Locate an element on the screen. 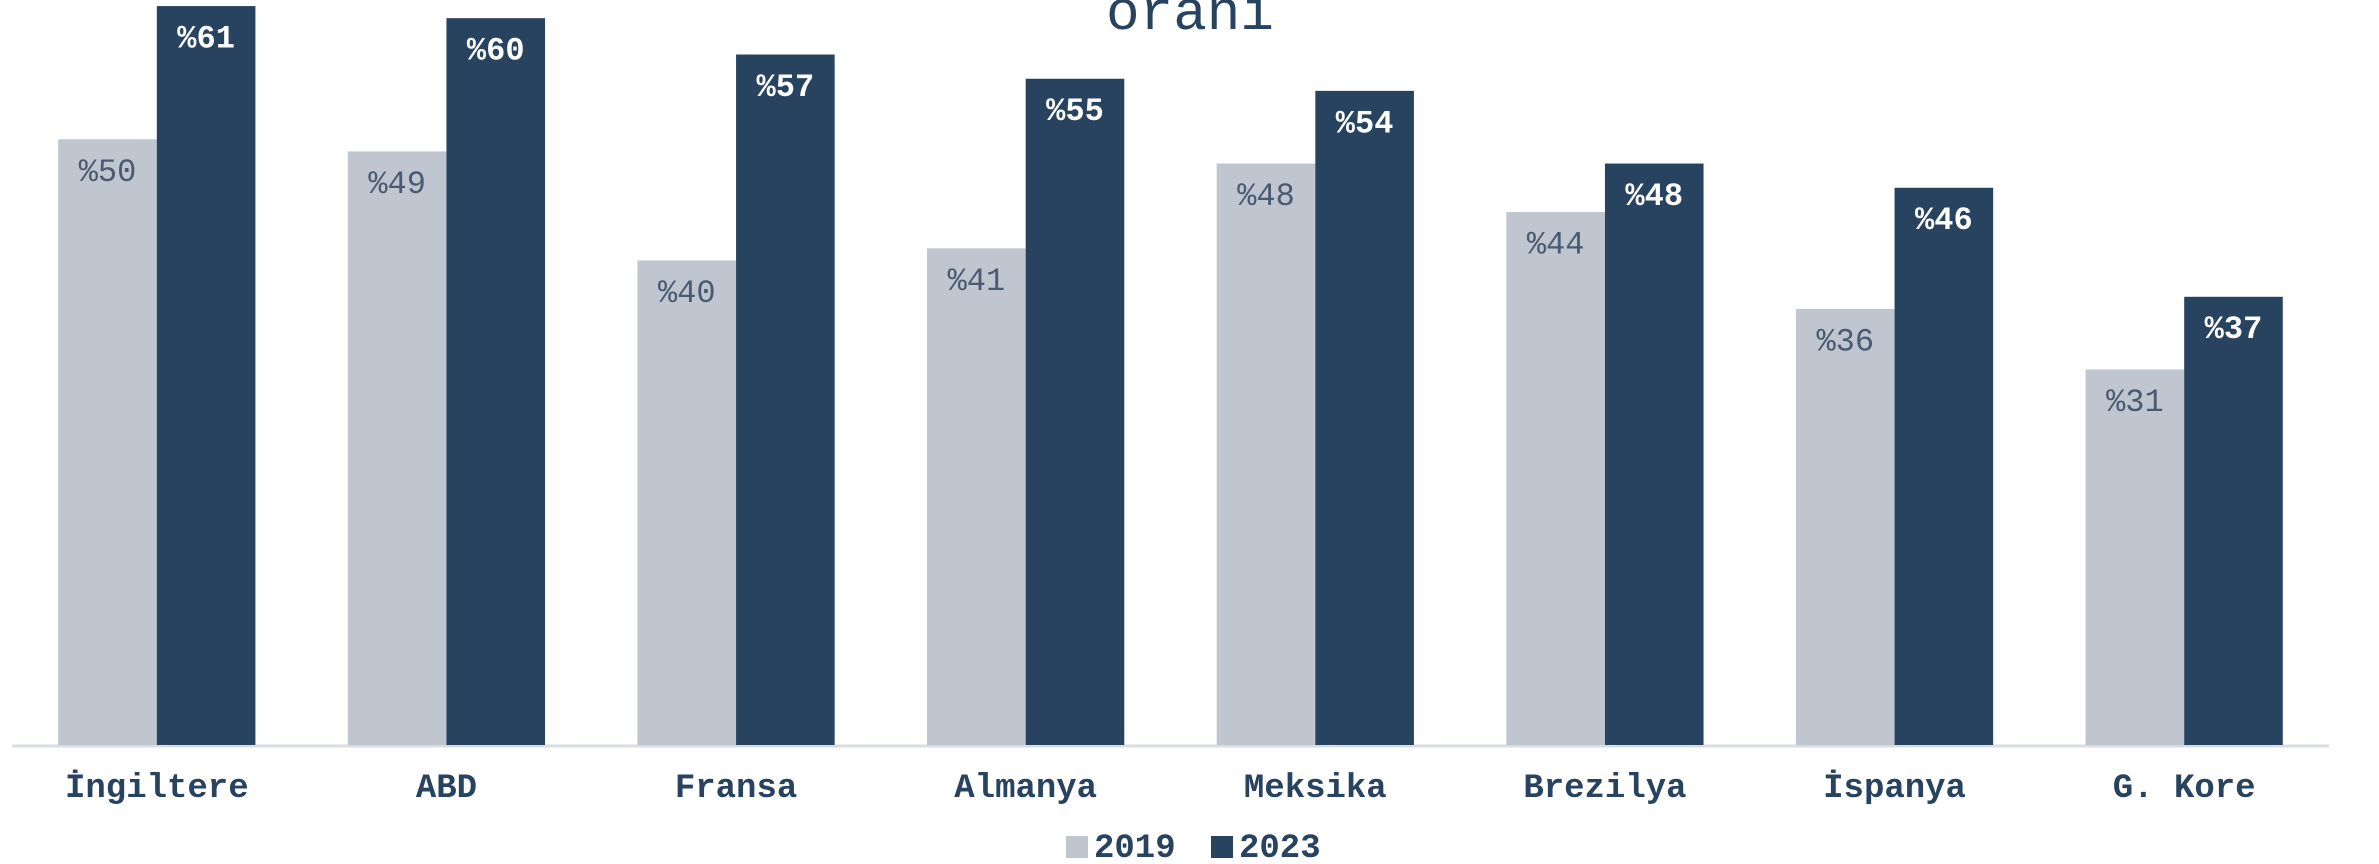 The image size is (2379, 864). data-label: %60 is located at coordinates (496, 51).